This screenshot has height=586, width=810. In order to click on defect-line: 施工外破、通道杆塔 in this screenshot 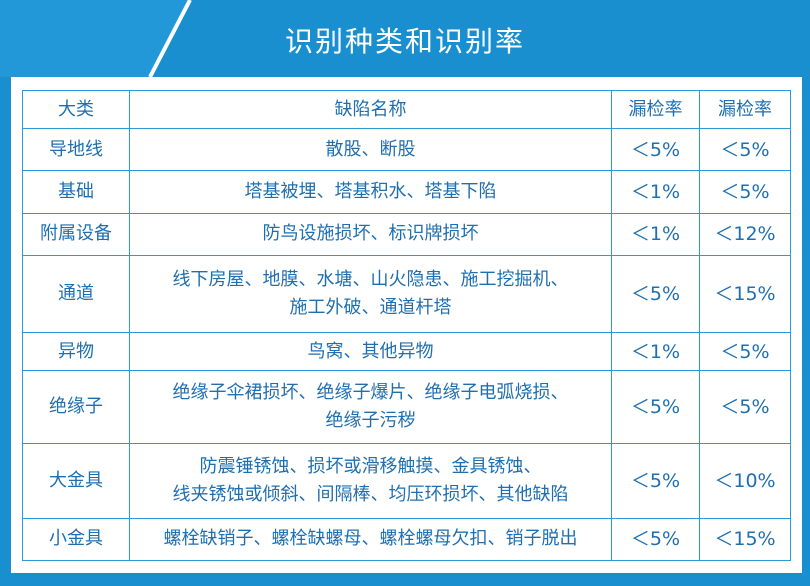, I will do `click(370, 308)`.